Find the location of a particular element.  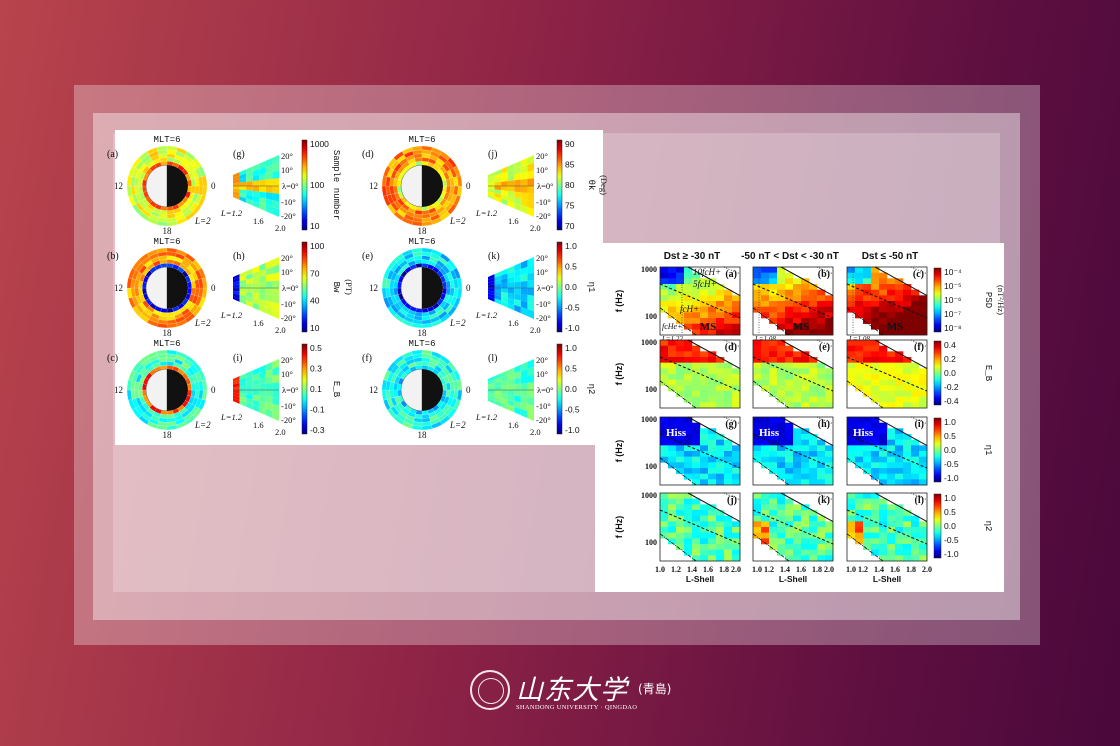

dayside-half-icon is located at coordinates (156, 186).